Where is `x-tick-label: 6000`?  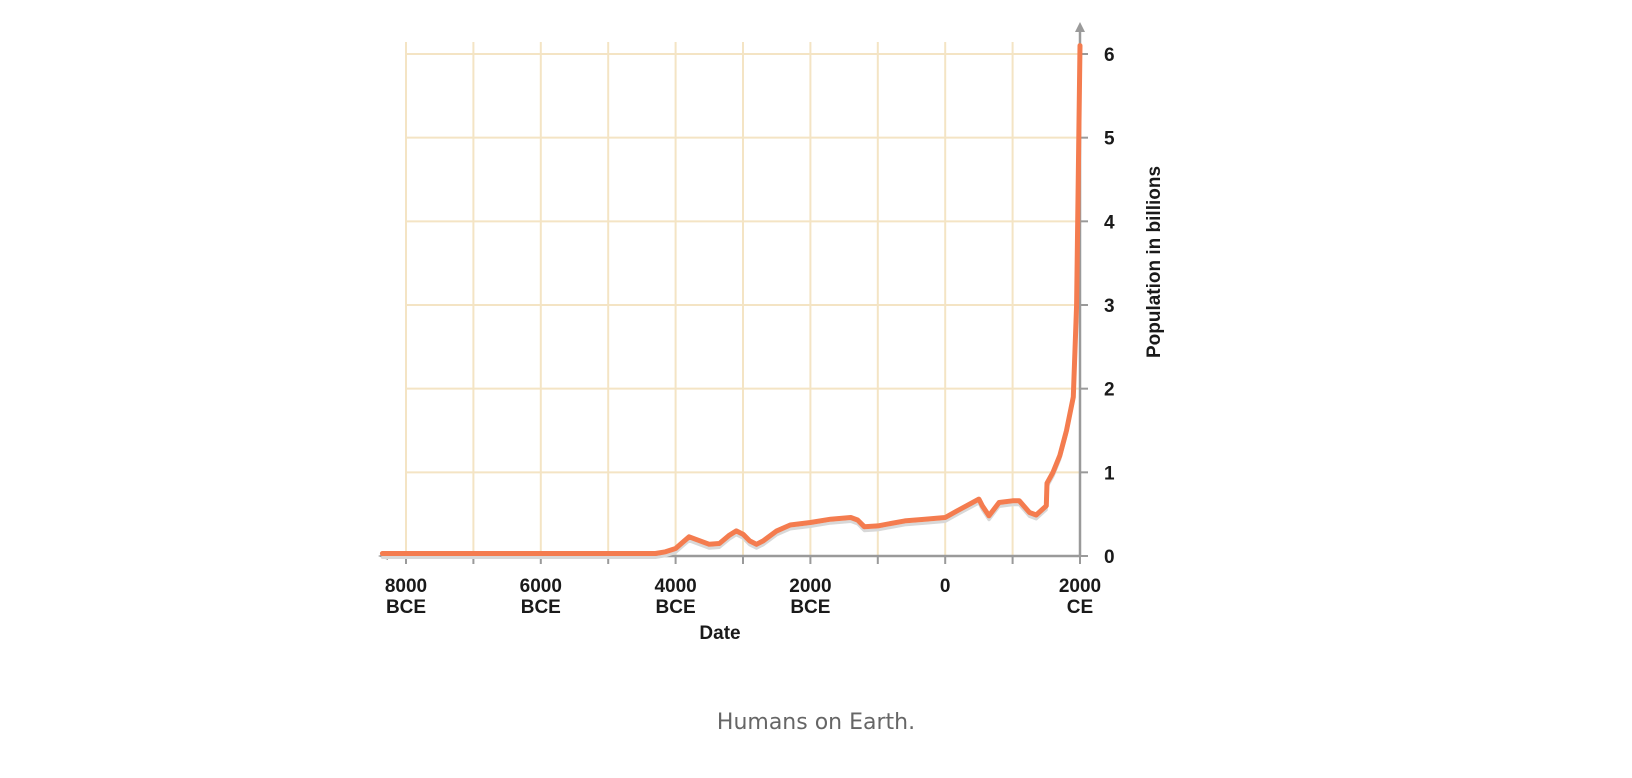 x-tick-label: 6000 is located at coordinates (541, 586).